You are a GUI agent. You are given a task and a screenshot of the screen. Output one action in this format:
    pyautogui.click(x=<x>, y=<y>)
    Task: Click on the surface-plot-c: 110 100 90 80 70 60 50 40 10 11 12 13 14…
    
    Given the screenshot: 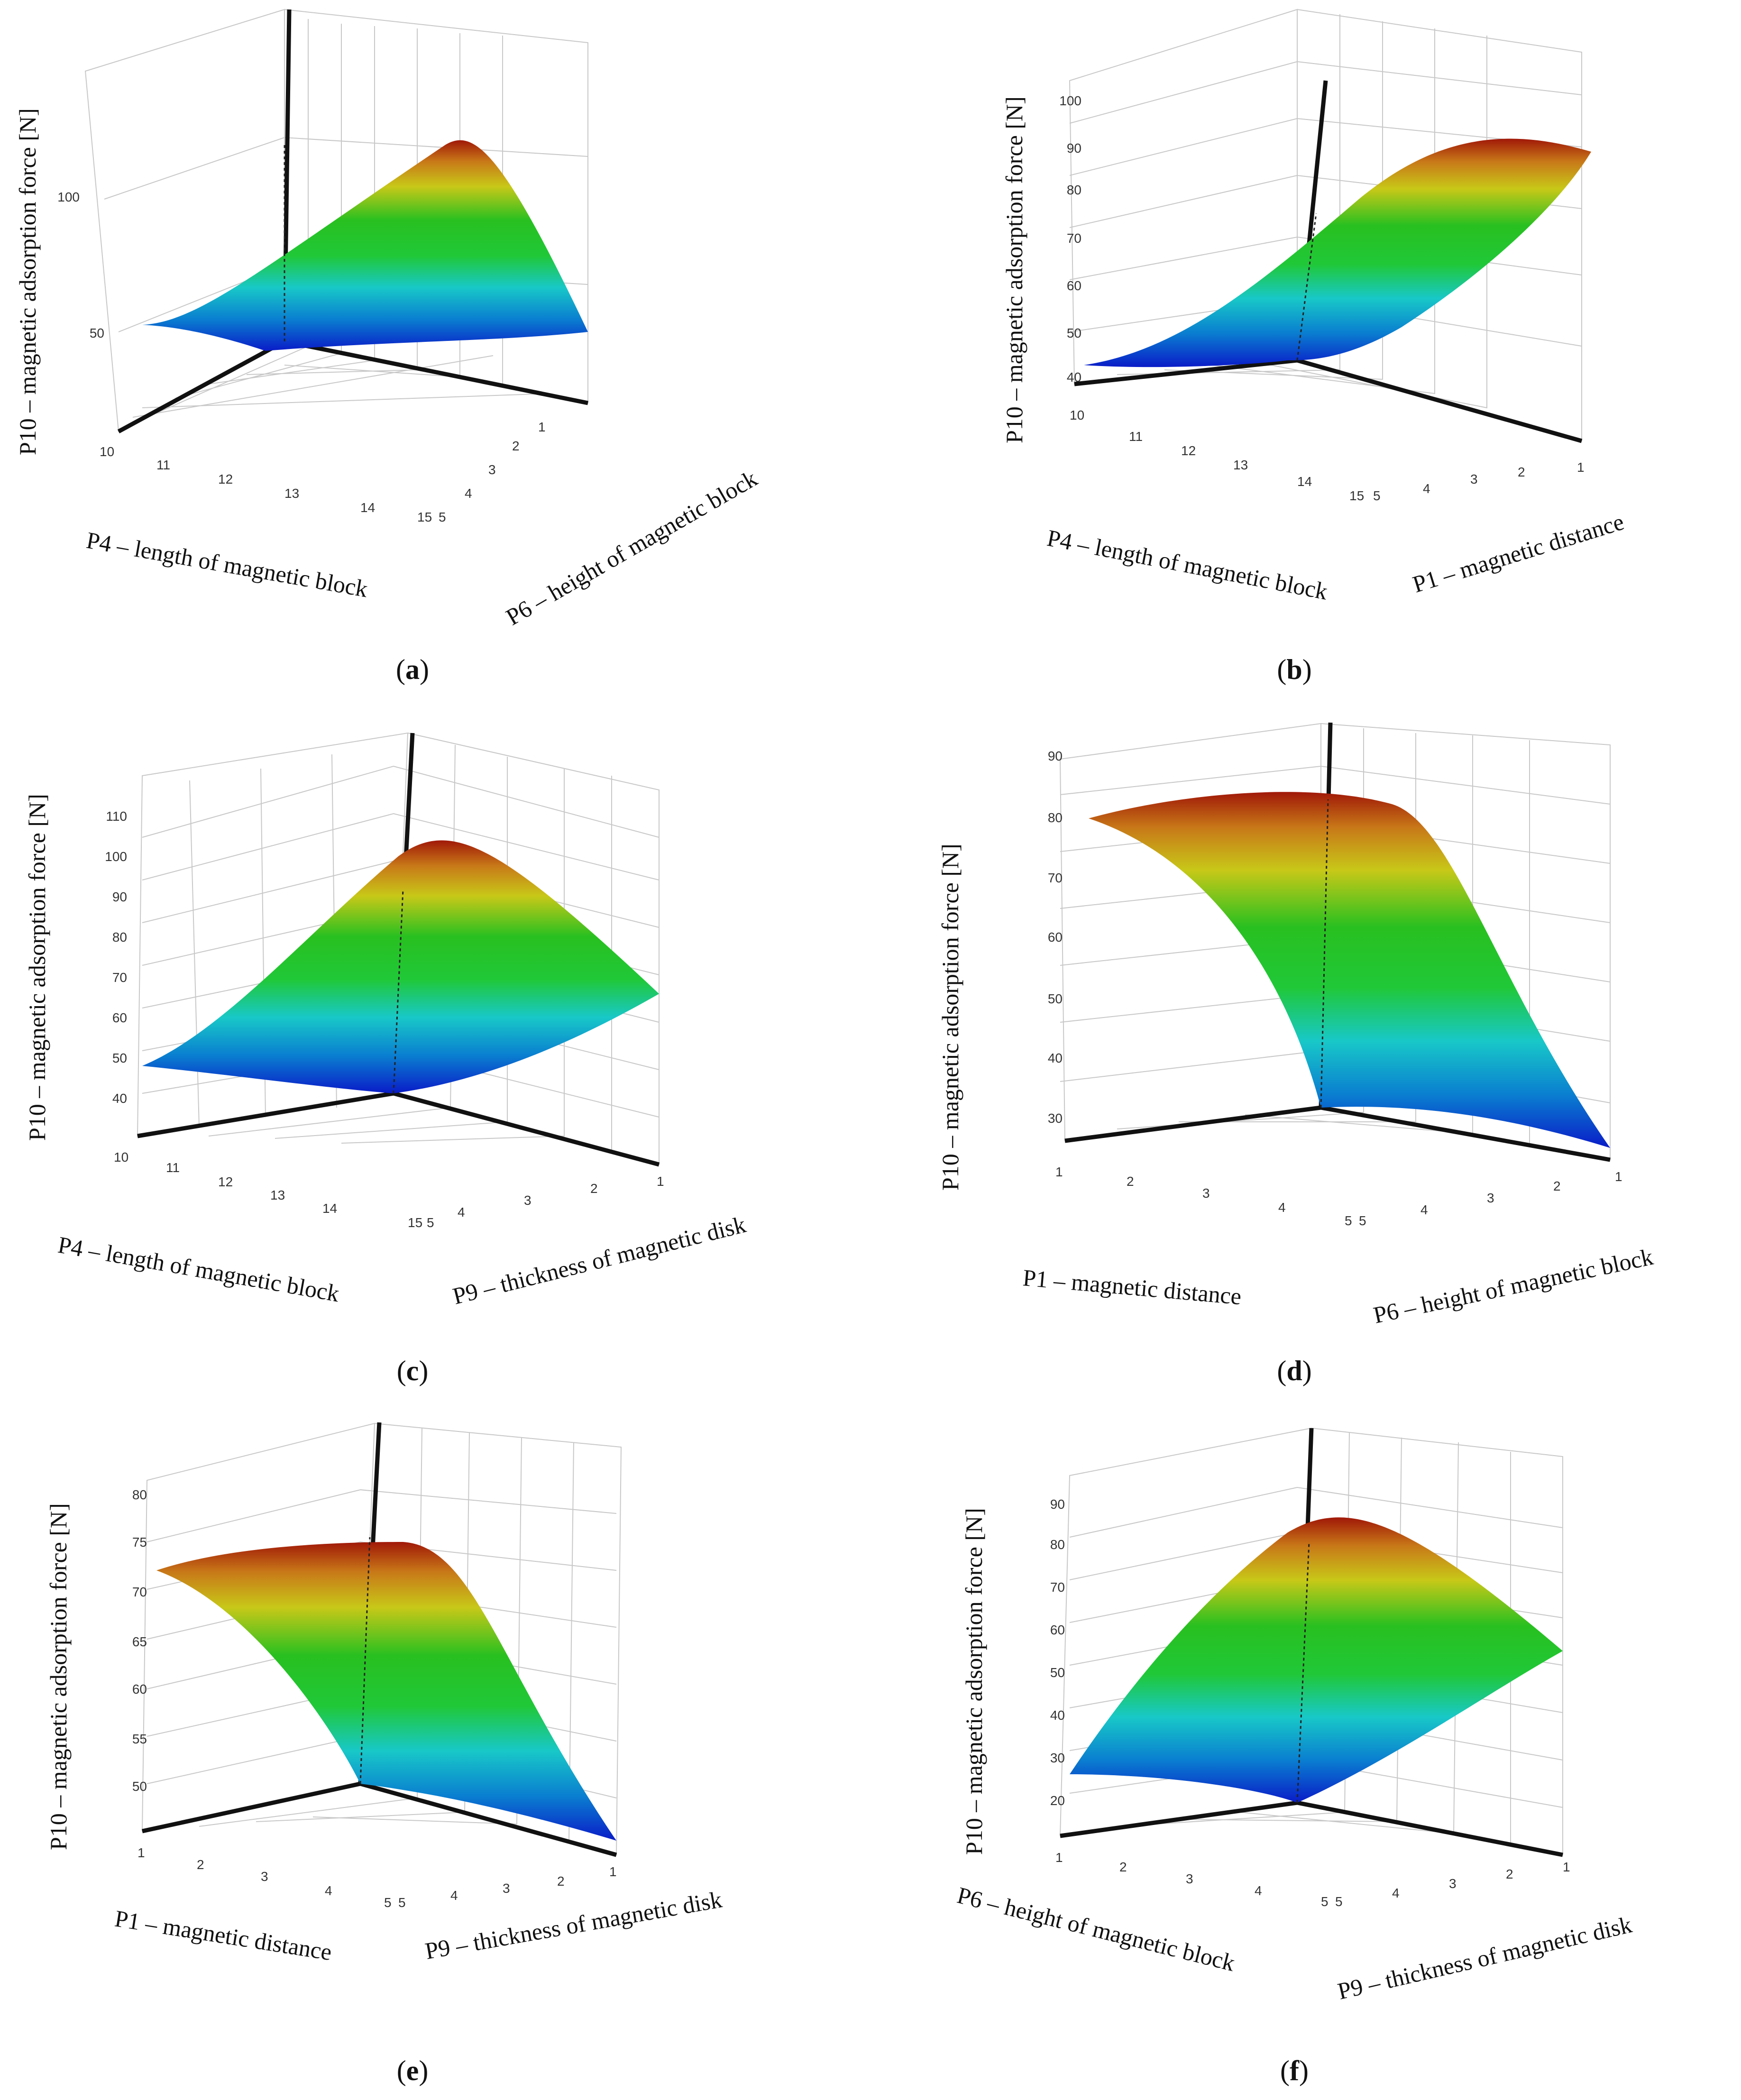 What is the action you would take?
    pyautogui.click(x=386, y=1021)
    